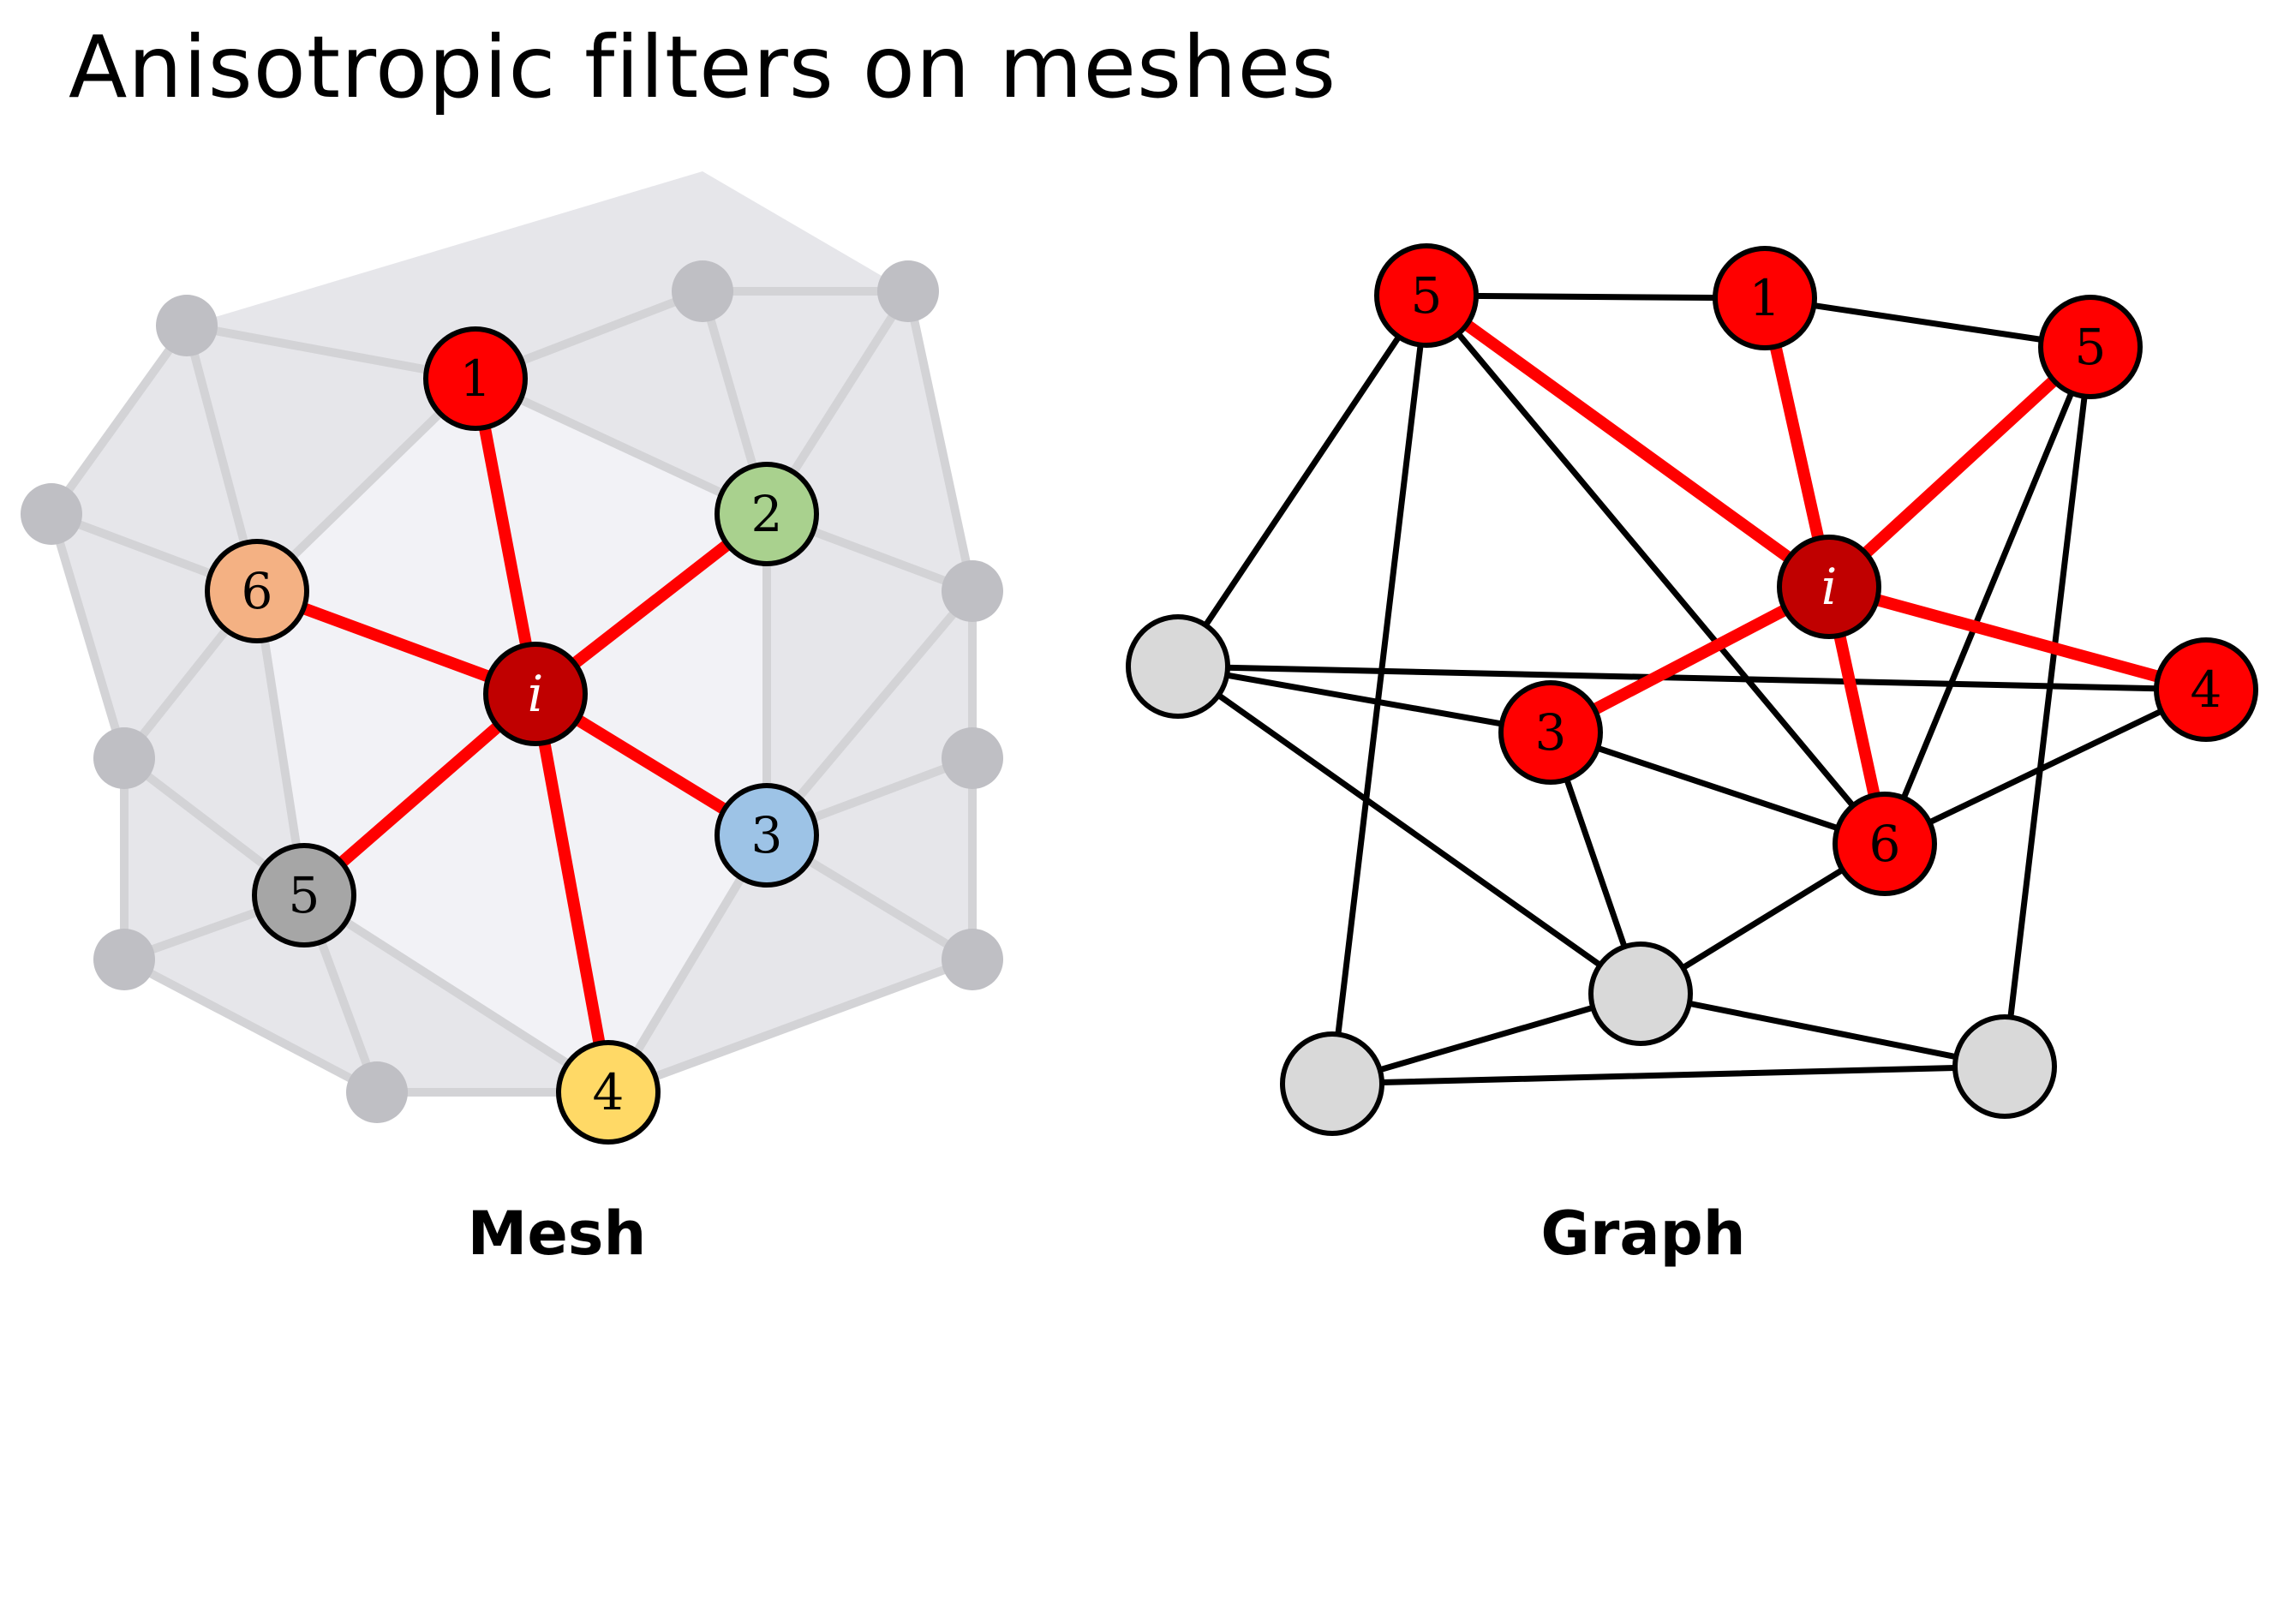  What do you see at coordinates (1627, 442) in the screenshot?
I see `graph-edge-i-5a` at bounding box center [1627, 442].